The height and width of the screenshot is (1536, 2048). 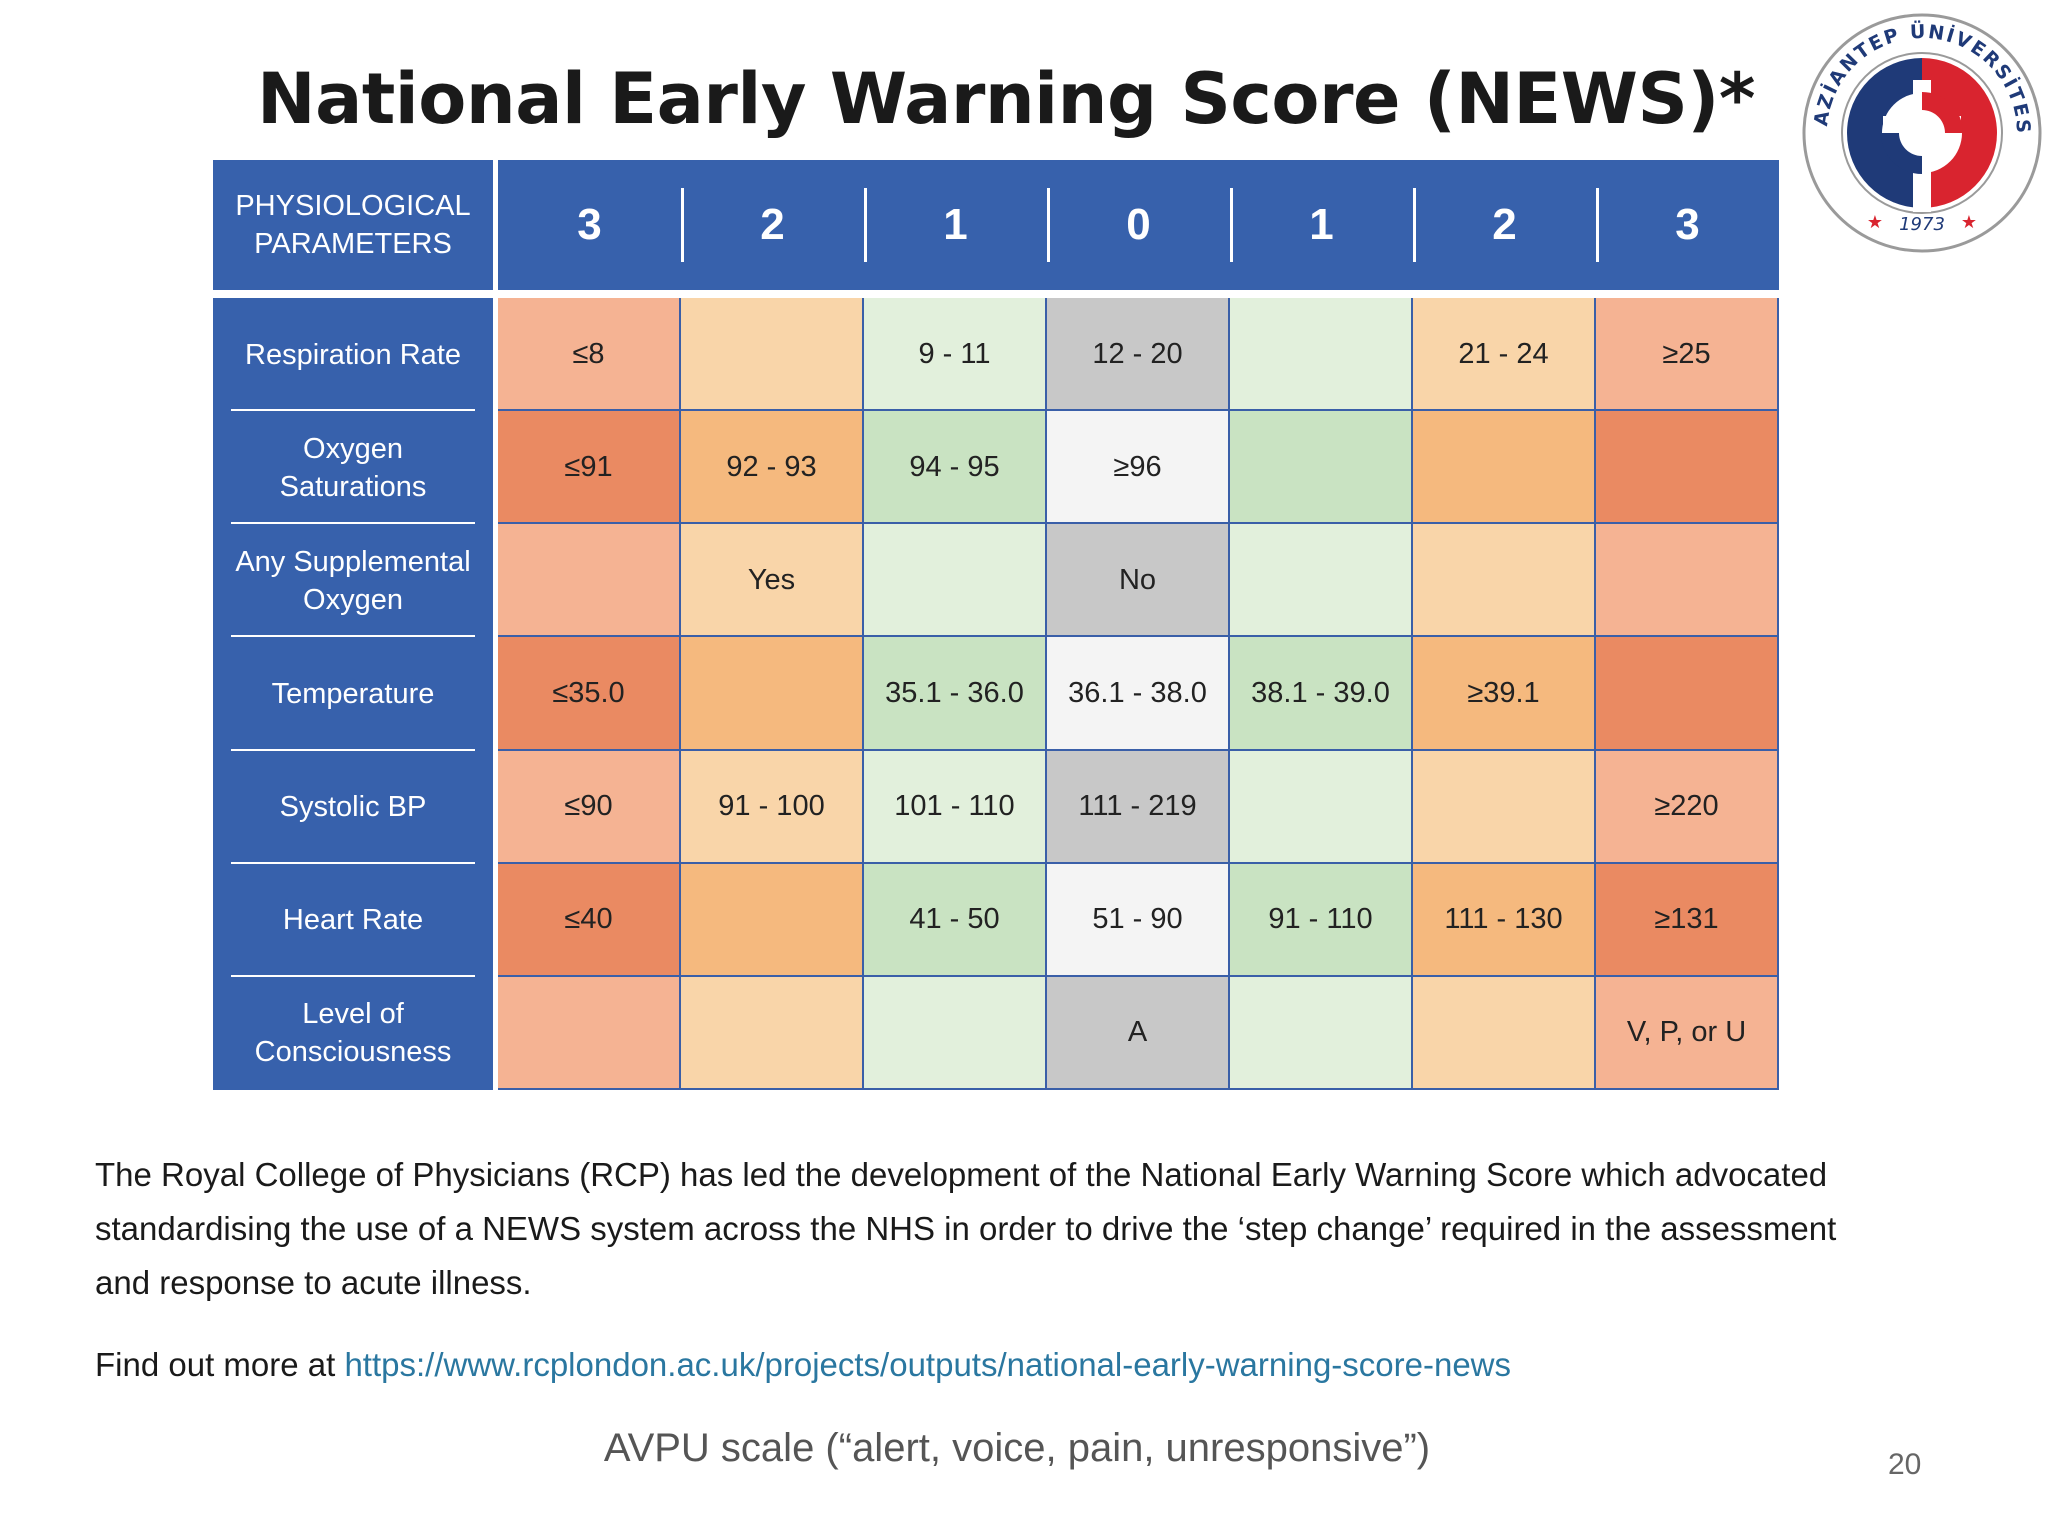 What do you see at coordinates (955, 468) in the screenshot?
I see `score-cell: 94 - 95` at bounding box center [955, 468].